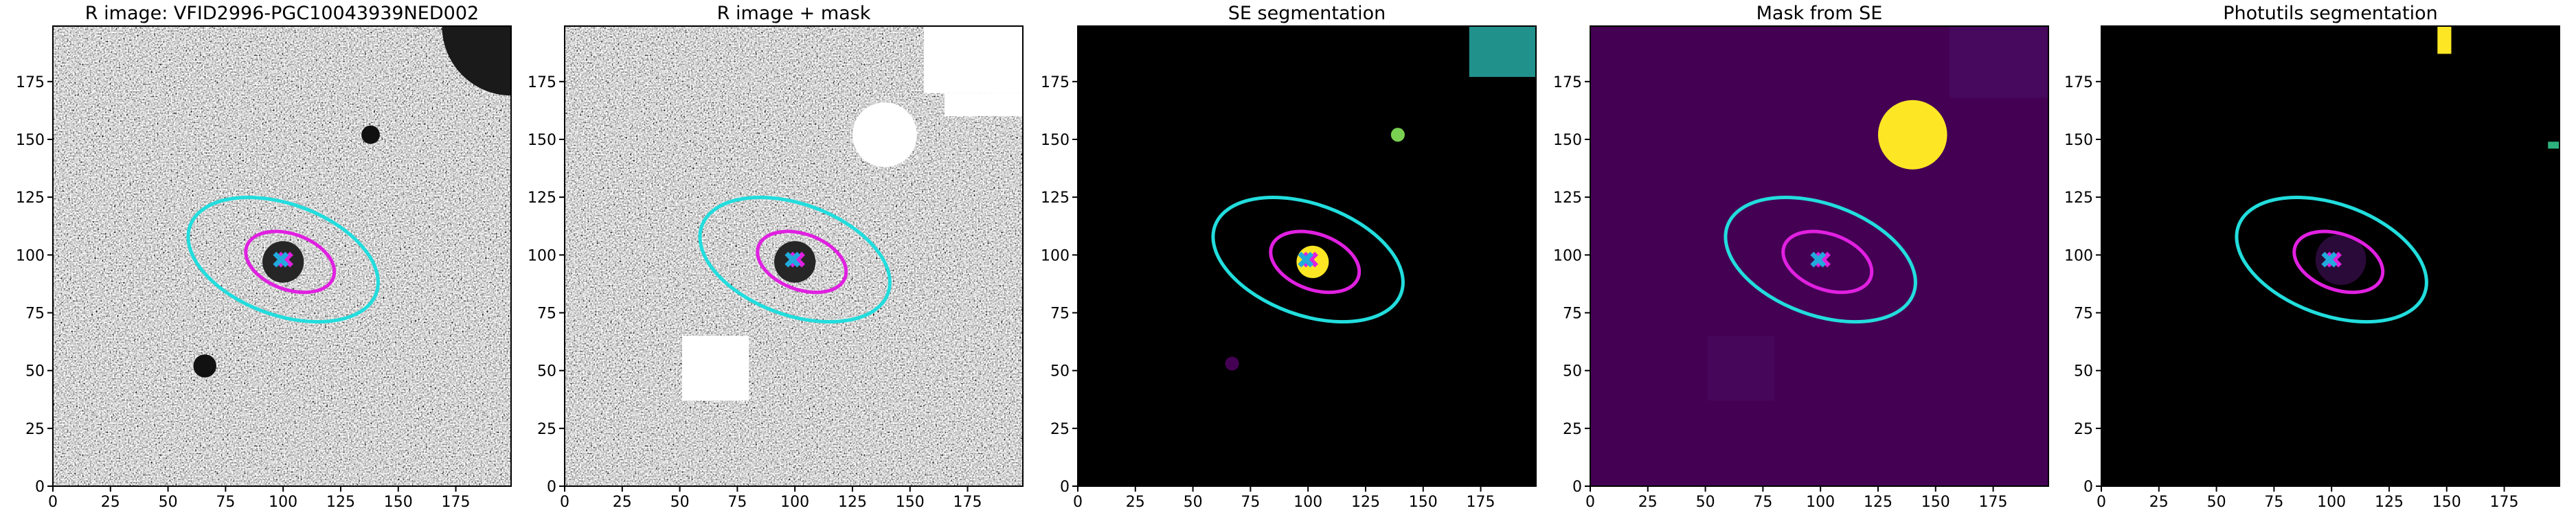 The image size is (2576, 515). What do you see at coordinates (794, 13) in the screenshot?
I see `panel-title: R image + mask` at bounding box center [794, 13].